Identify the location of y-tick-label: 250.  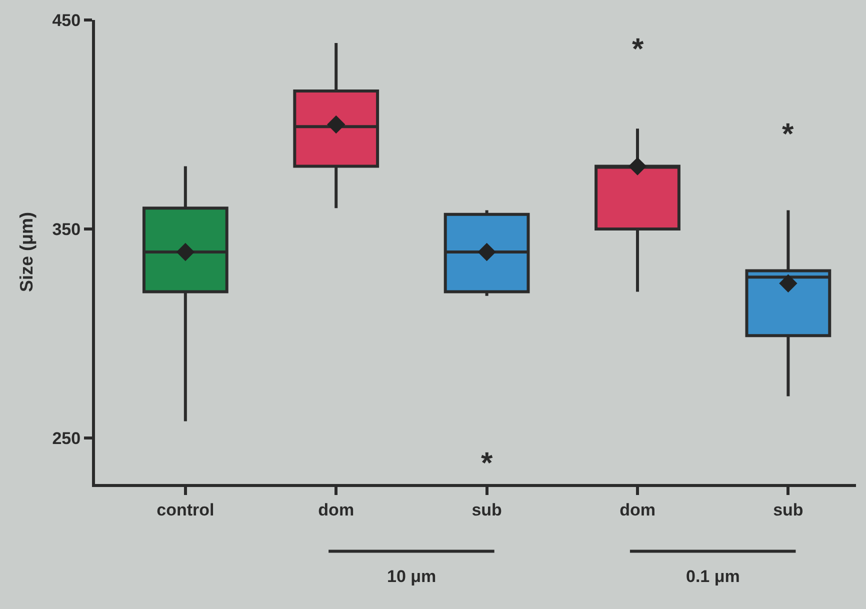
(66, 438).